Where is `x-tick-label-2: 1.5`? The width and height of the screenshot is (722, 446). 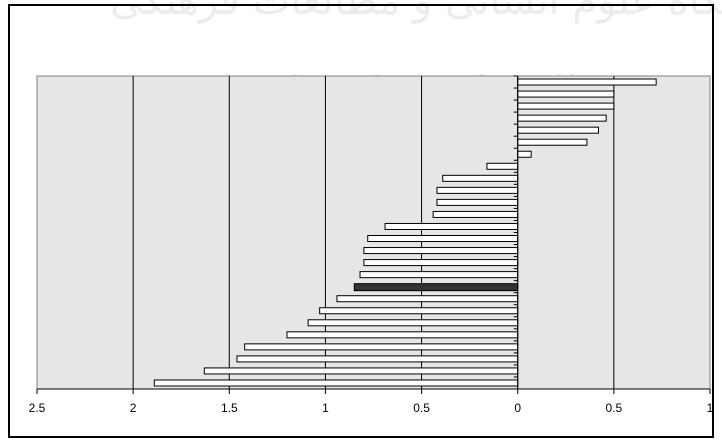 x-tick-label-2: 1.5 is located at coordinates (229, 408).